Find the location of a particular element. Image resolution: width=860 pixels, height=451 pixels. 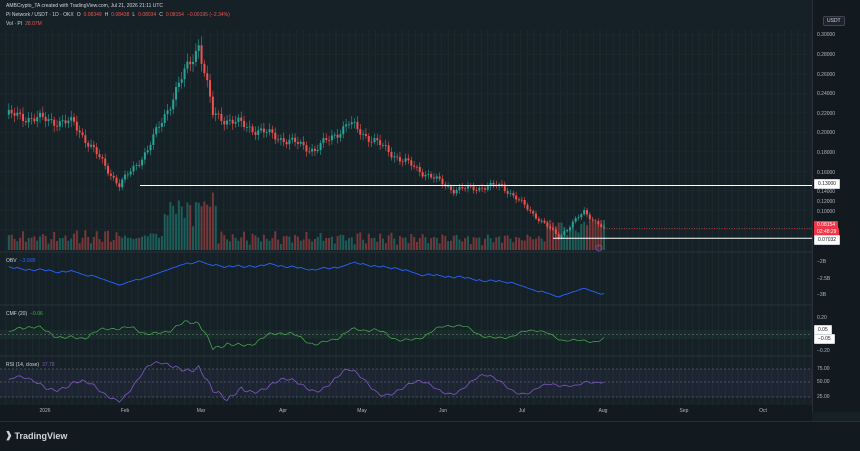

obv-legend: OBV −3.06B is located at coordinates (21, 261).